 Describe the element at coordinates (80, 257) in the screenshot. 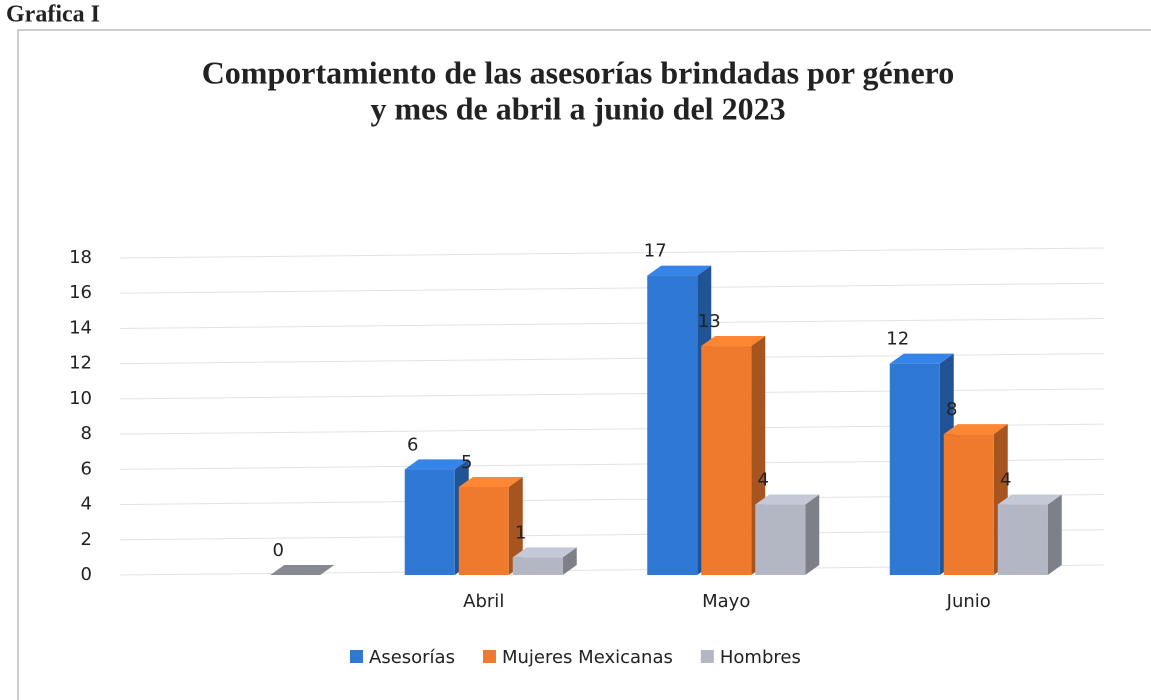

I see `y-tick-label: 18` at that location.